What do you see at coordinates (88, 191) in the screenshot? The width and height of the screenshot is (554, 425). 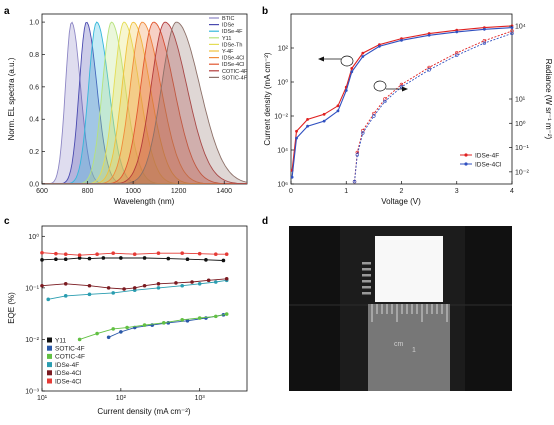 I see `panel-a-xtick-label: 800` at bounding box center [88, 191].